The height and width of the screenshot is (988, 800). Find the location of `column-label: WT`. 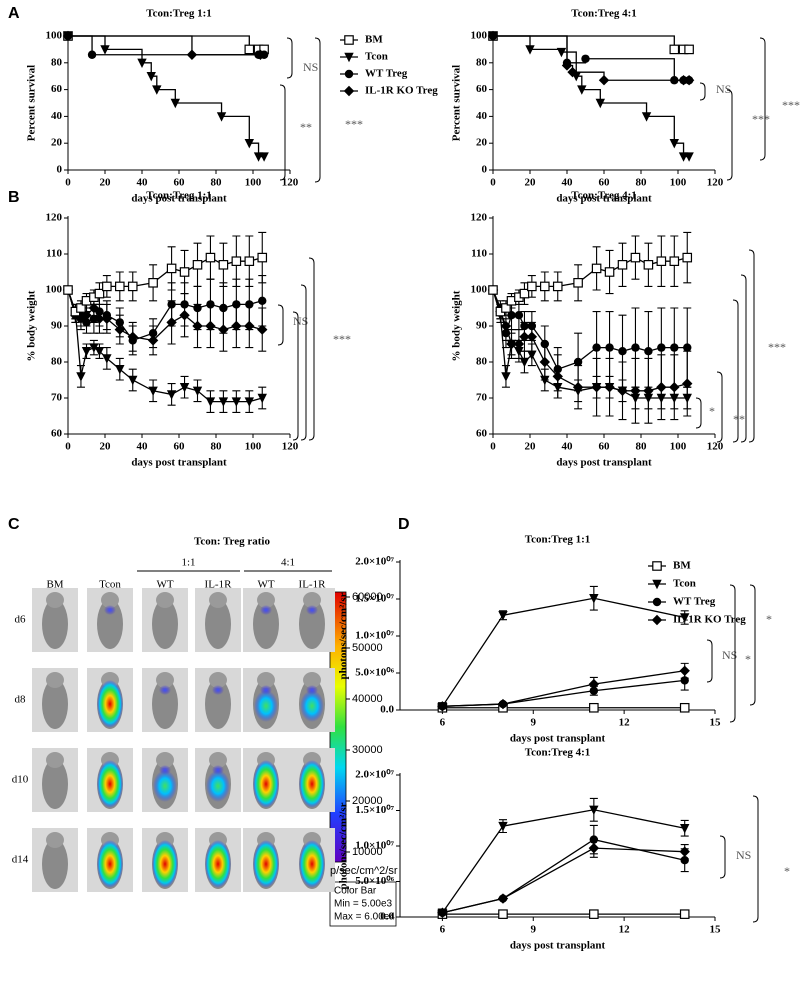

column-label: WT is located at coordinates (265, 585).